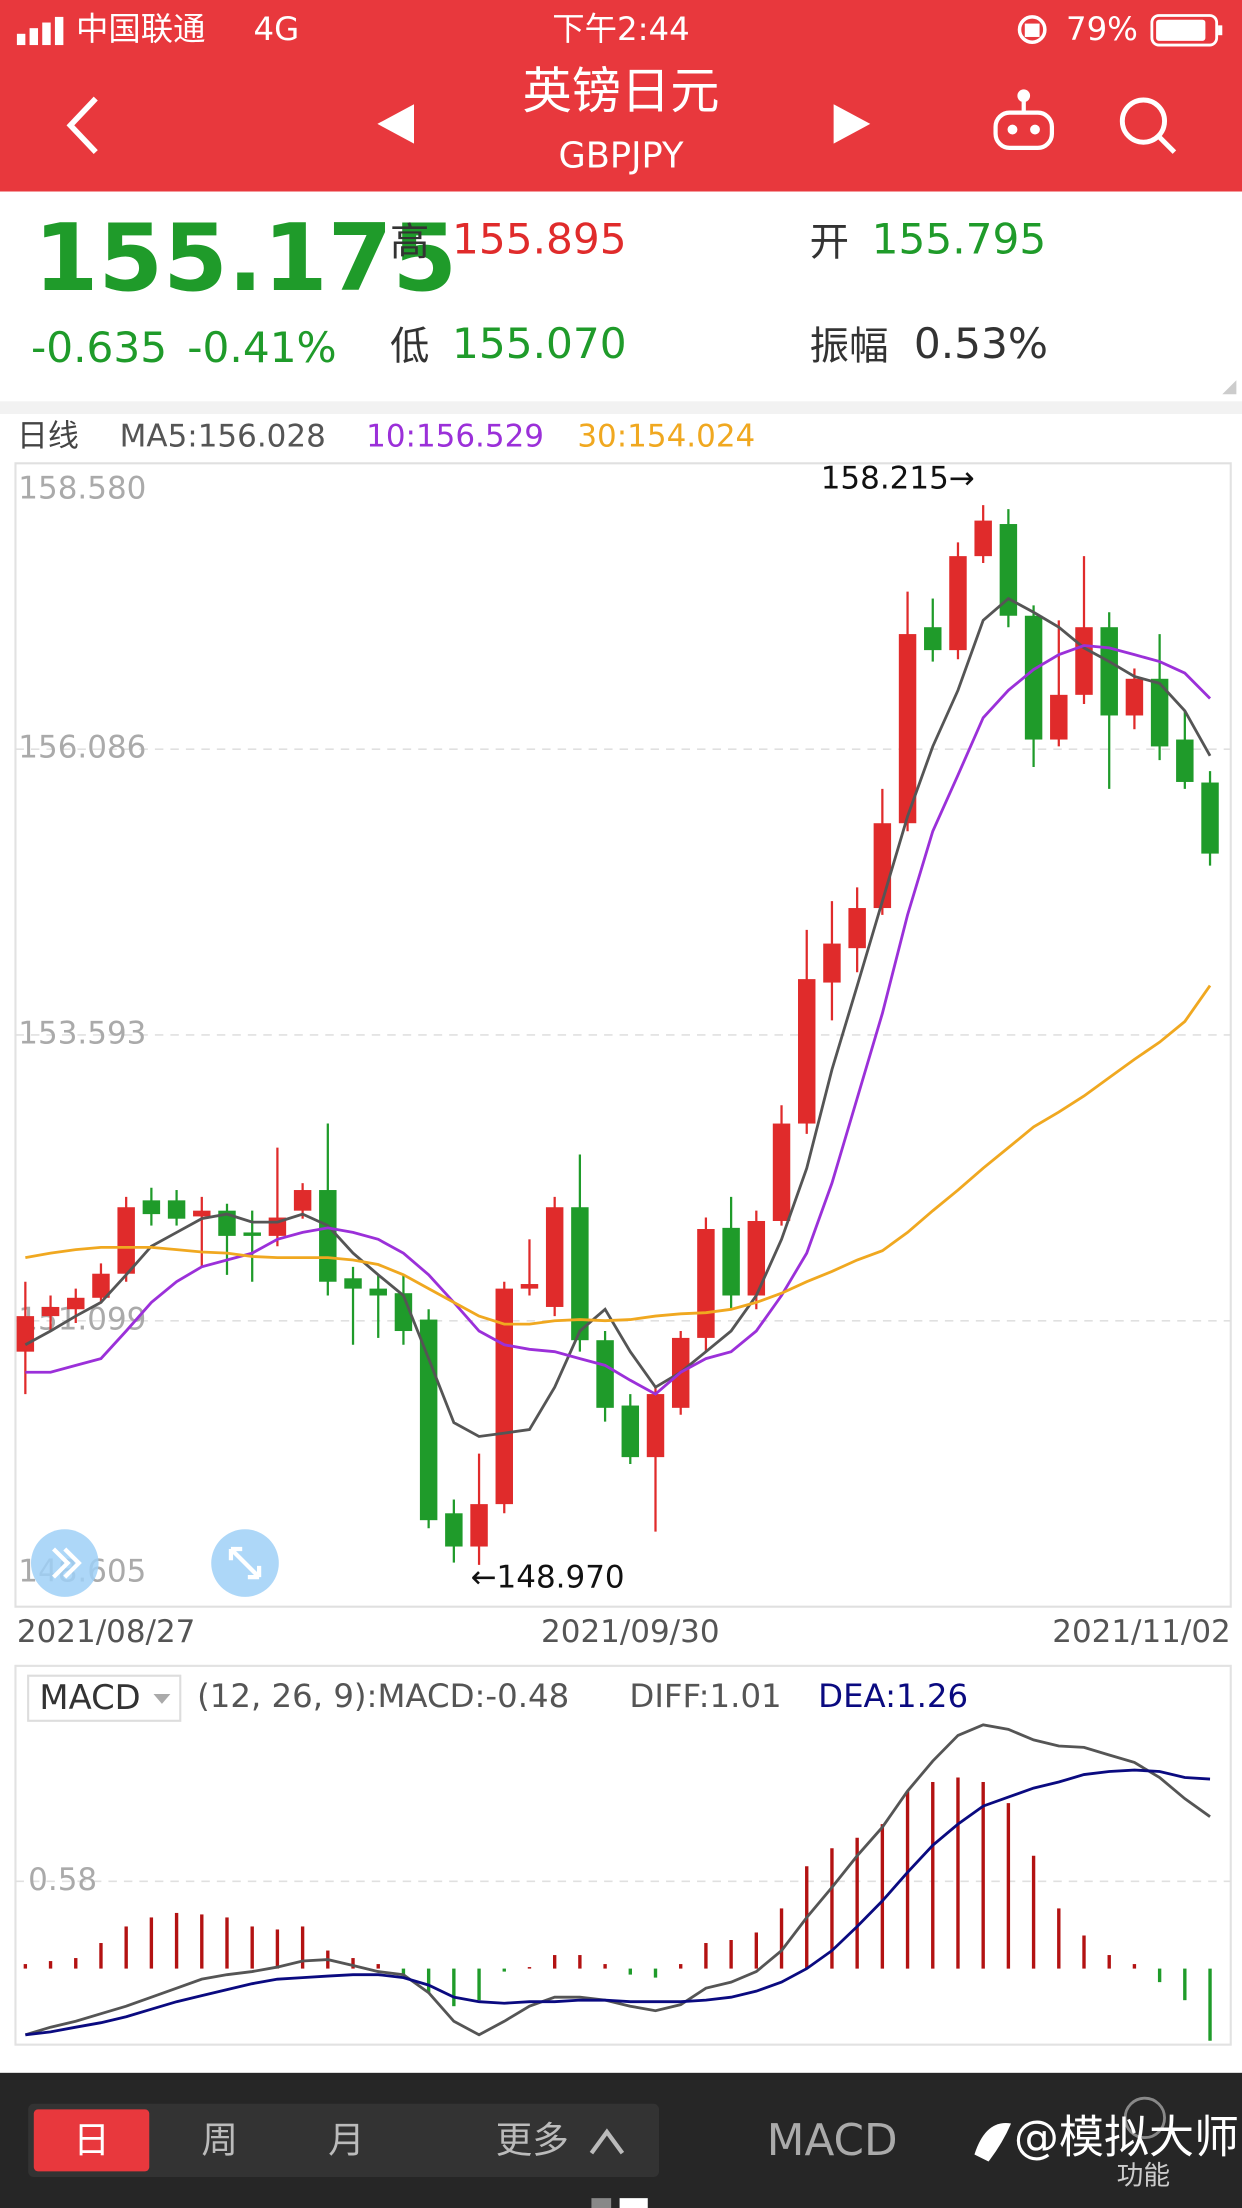  What do you see at coordinates (82, 125) in the screenshot?
I see `back-button` at bounding box center [82, 125].